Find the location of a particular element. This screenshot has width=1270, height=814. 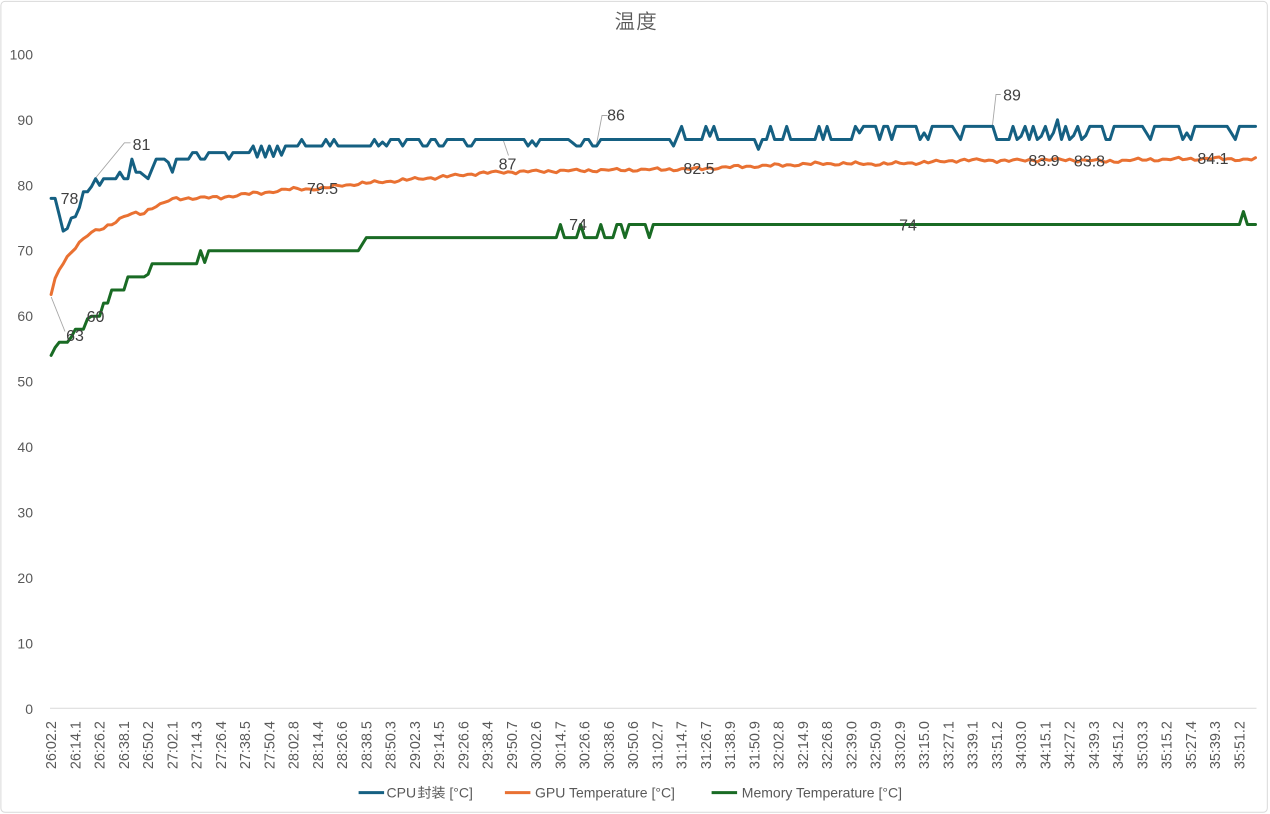

svg-text: 34:15.1 is located at coordinates (1046, 745).